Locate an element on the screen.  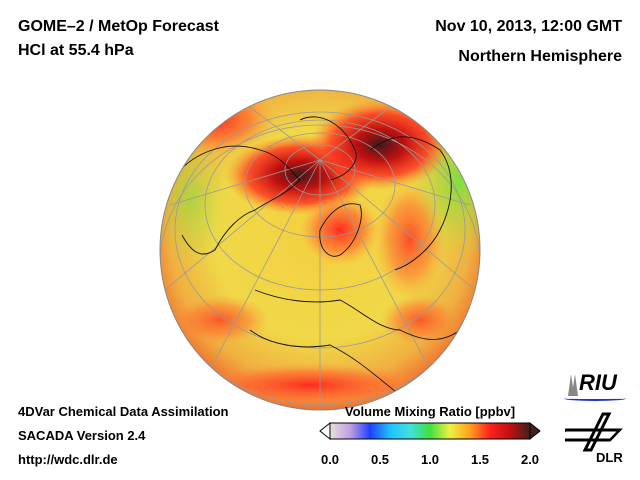
colorbar-over-arrow is located at coordinates (535, 431).